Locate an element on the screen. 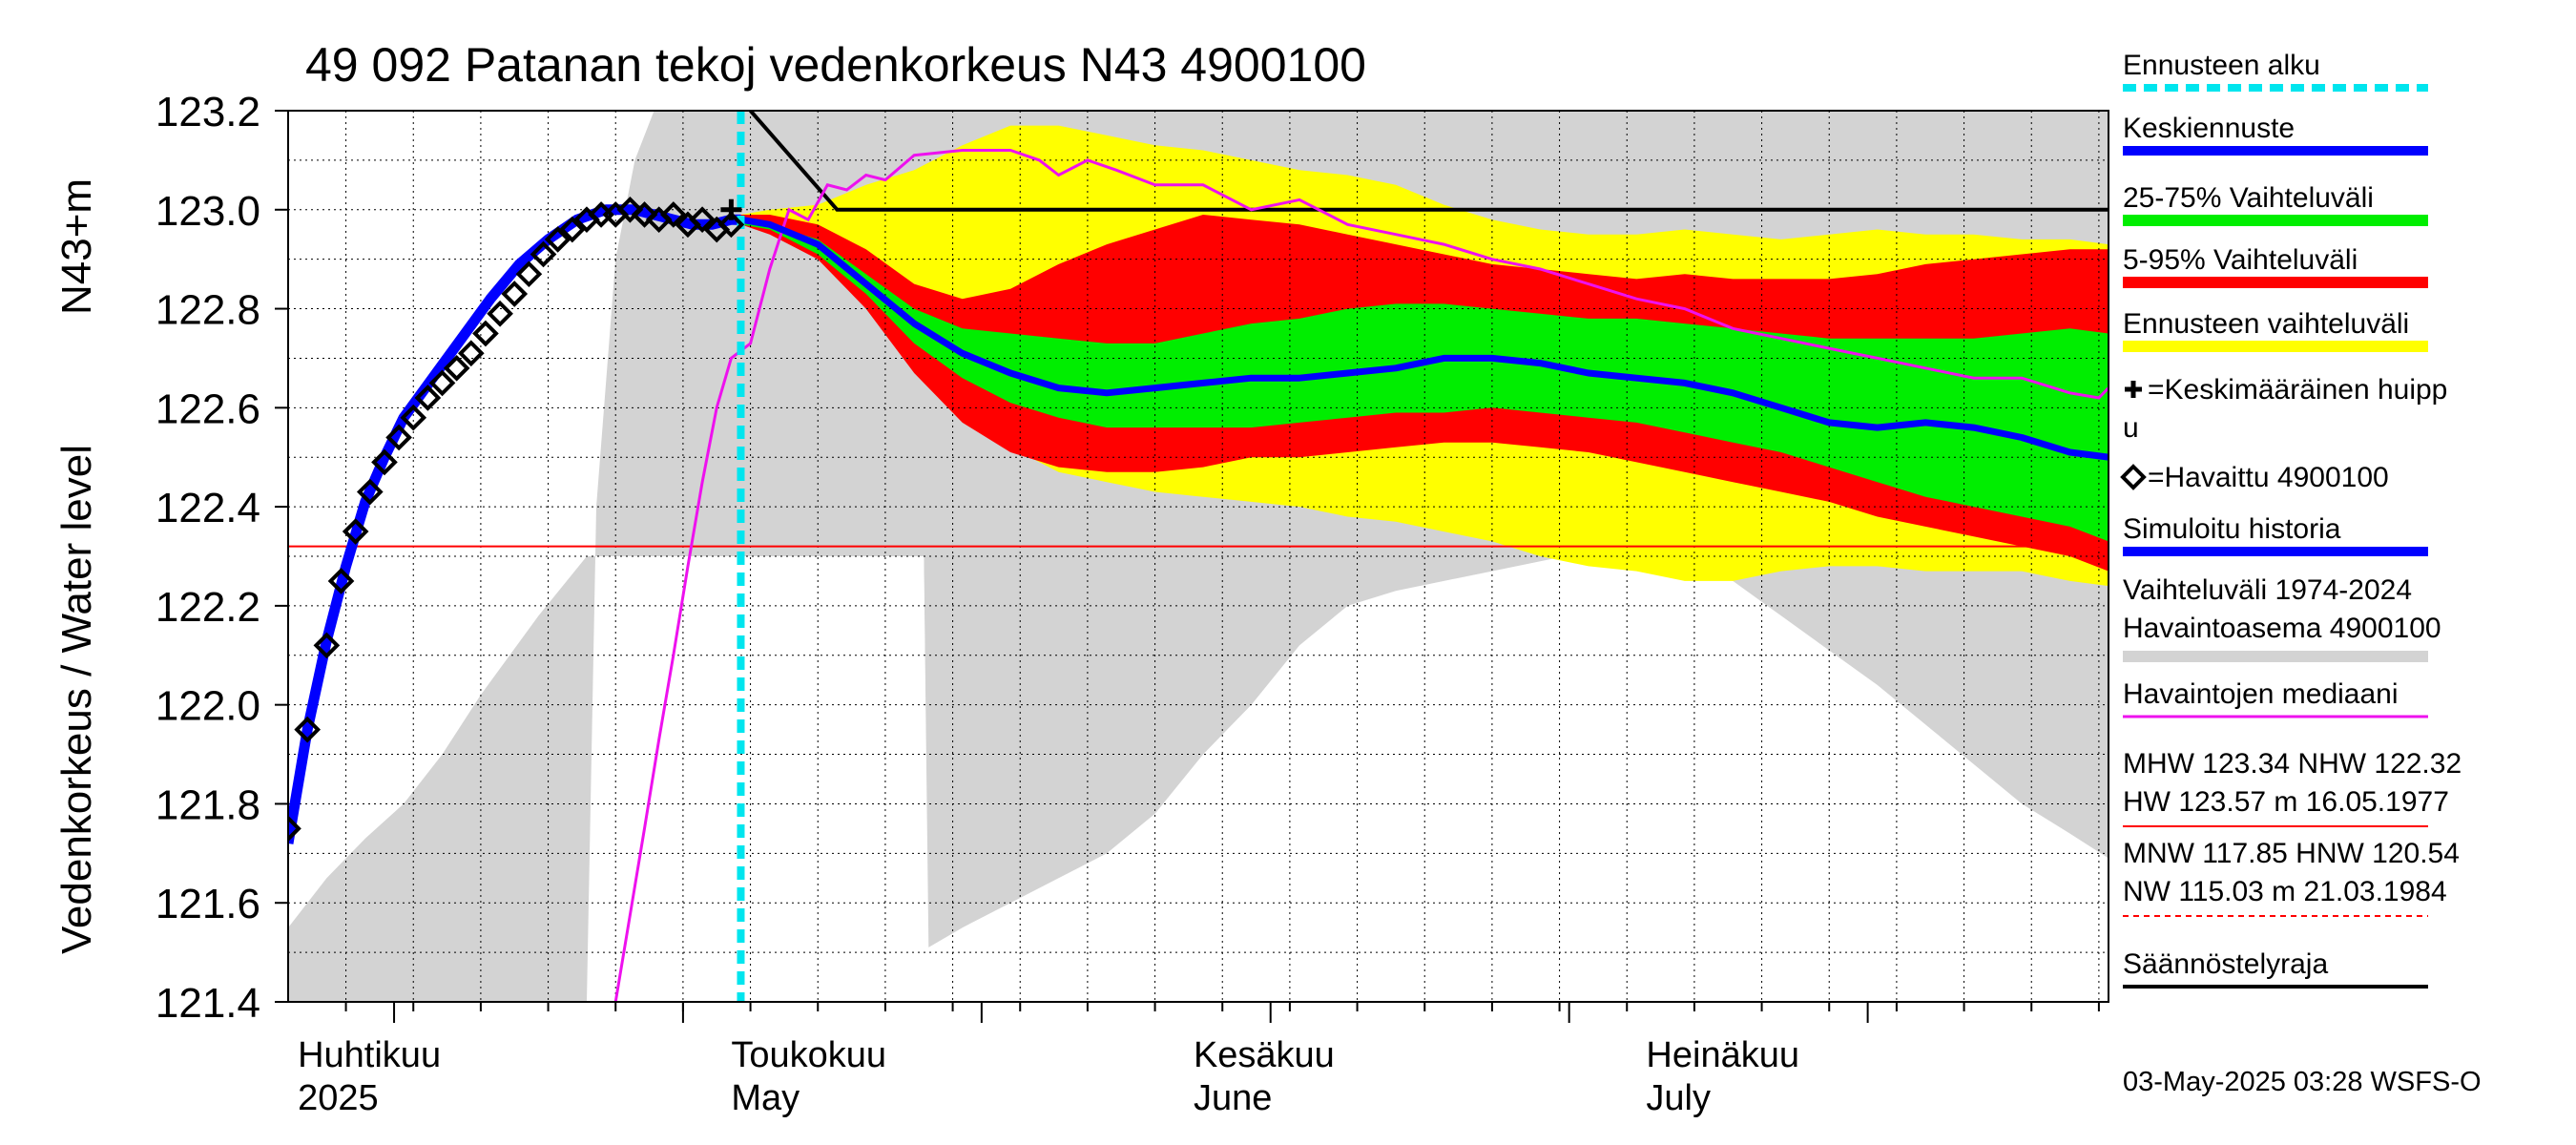 This screenshot has width=2576, height=1145. y-tick-label: 122.8 is located at coordinates (208, 310).